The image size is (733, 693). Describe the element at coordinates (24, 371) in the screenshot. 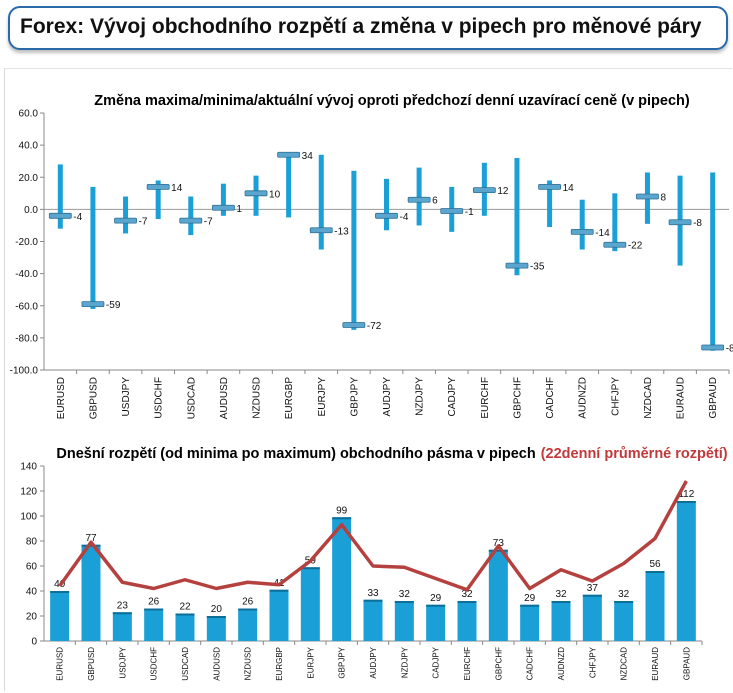

I see `y-tick-label: -100.0` at that location.